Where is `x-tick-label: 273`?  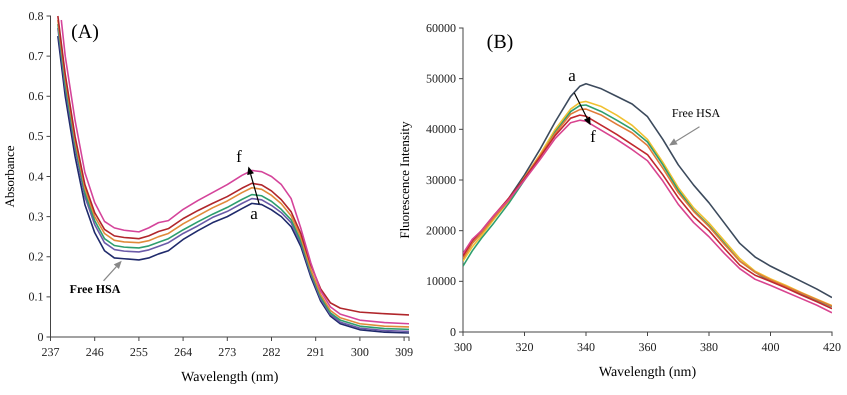
x-tick-label: 273 is located at coordinates (227, 352).